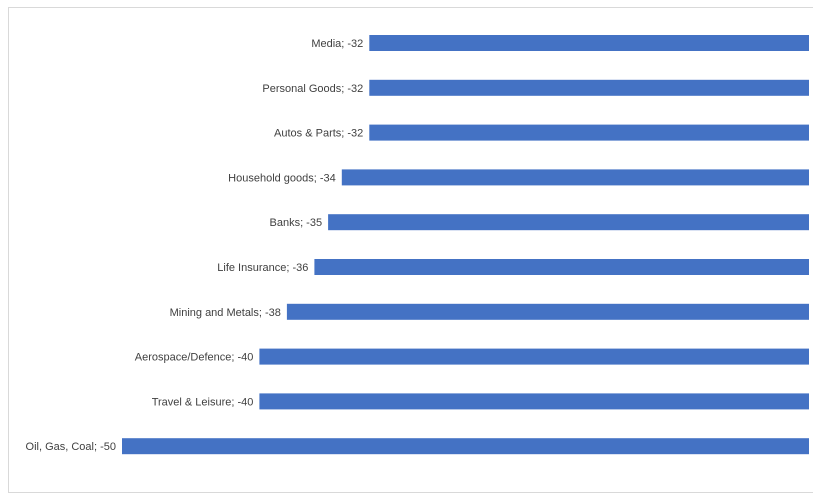  I want to click on bar-data-label: Oil, Gas, Coal; -50, so click(71, 447).